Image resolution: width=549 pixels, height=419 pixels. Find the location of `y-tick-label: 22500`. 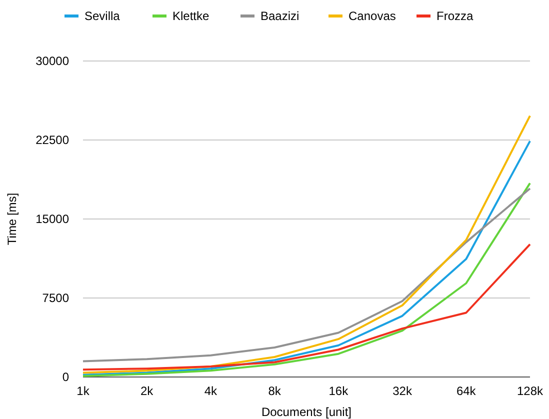

y-tick-label: 22500 is located at coordinates (53, 140).